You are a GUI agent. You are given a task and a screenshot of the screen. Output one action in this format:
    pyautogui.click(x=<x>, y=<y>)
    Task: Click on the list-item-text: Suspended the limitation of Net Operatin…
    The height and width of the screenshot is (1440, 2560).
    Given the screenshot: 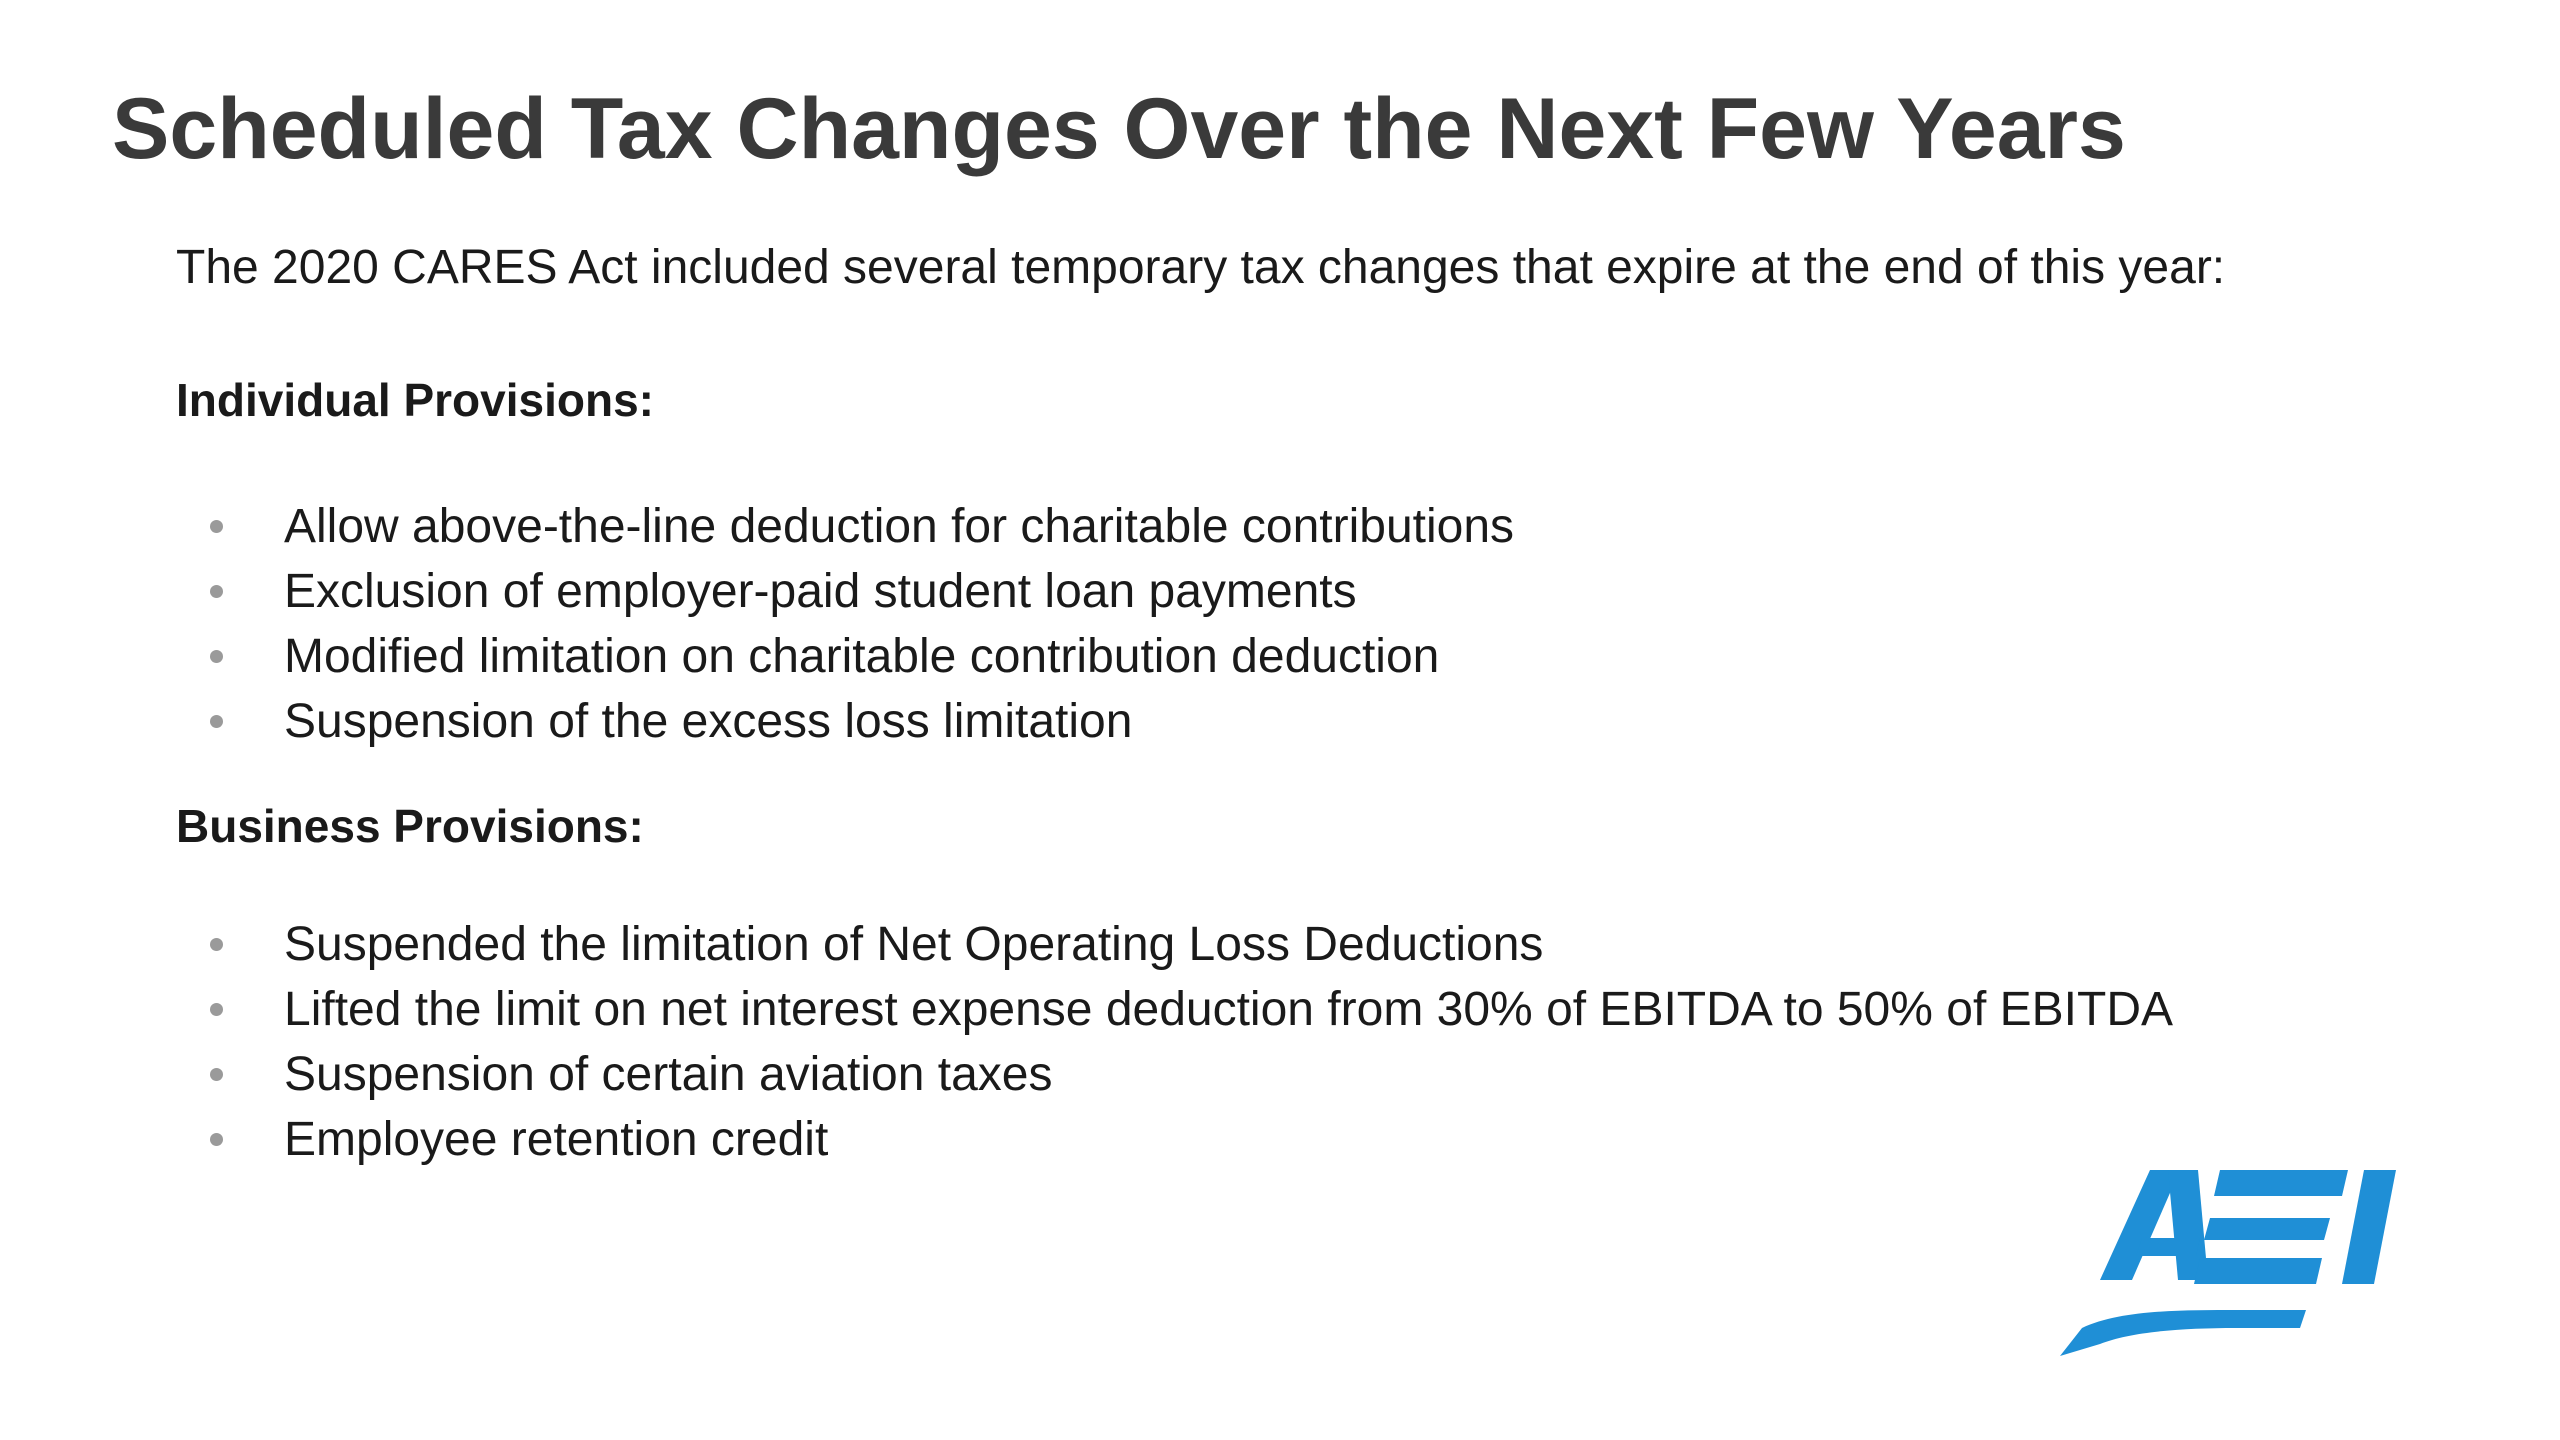 What is the action you would take?
    pyautogui.click(x=914, y=944)
    